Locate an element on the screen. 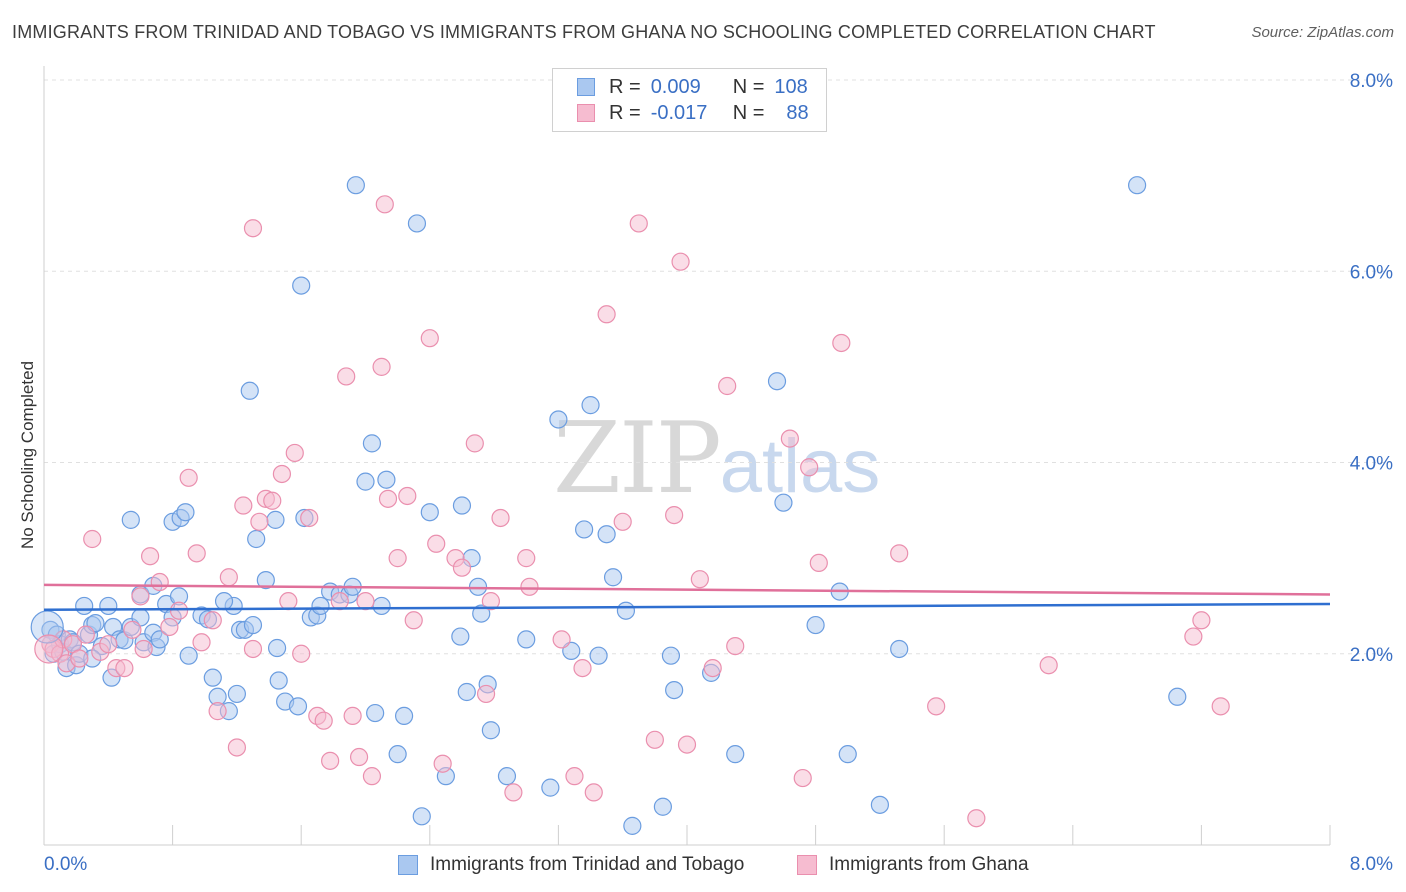  trend-line-trinidad is located at coordinates (687, 607).